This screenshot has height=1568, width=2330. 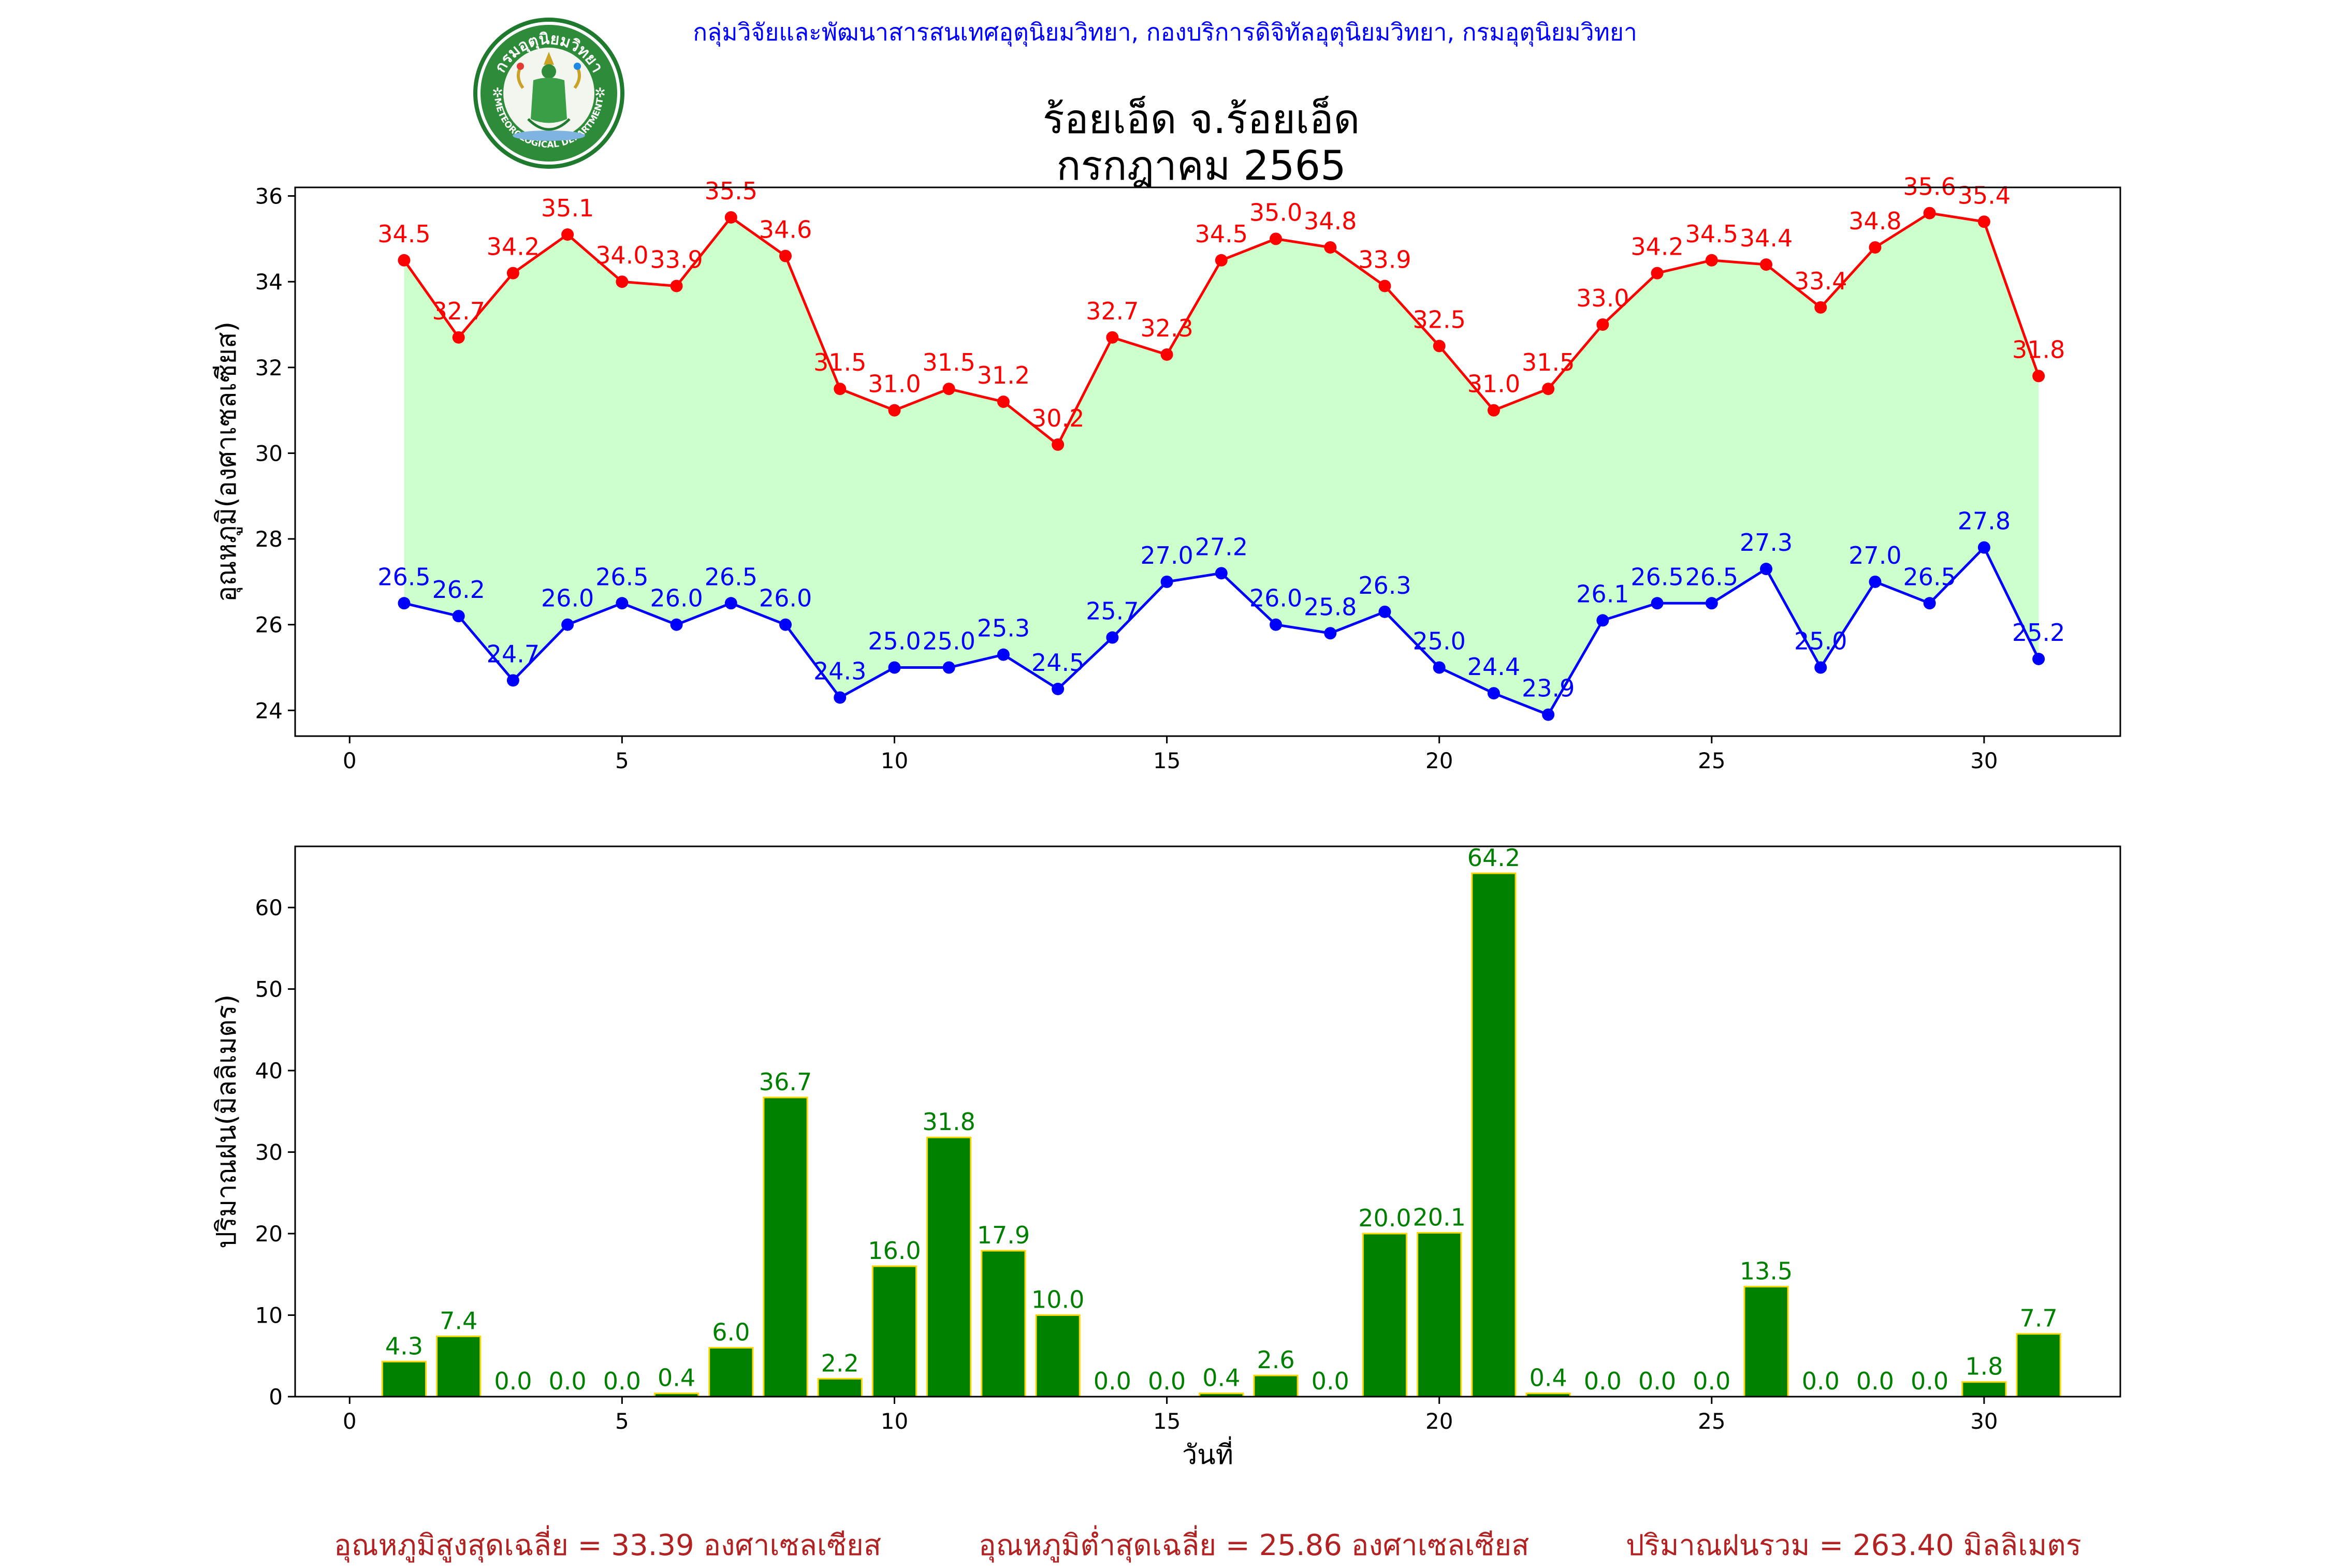 What do you see at coordinates (1057, 418) in the screenshot?
I see `max-temperature-label: 30.2` at bounding box center [1057, 418].